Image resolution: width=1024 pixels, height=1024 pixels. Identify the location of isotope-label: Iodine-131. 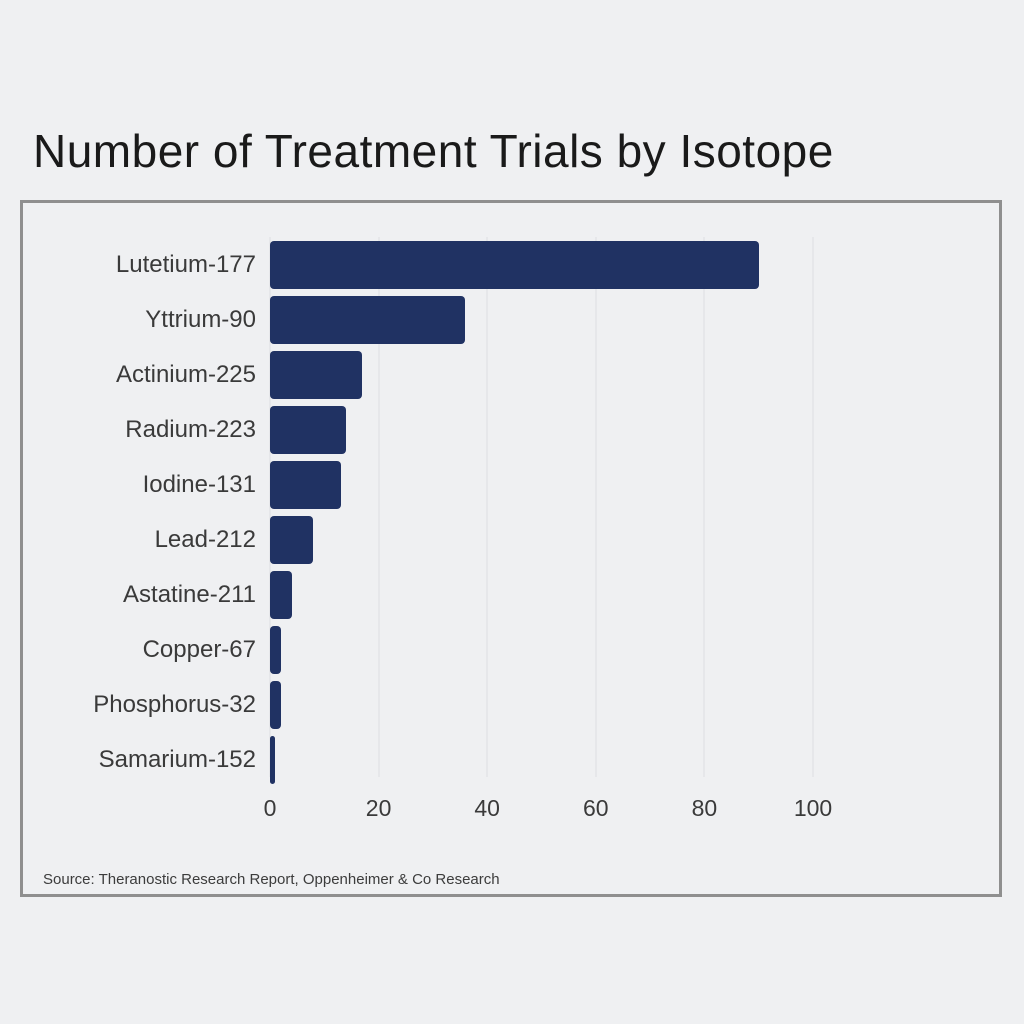
(199, 484).